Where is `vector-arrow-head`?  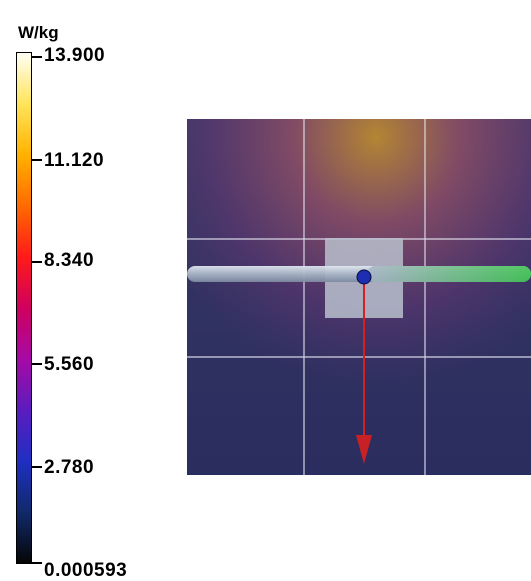
vector-arrow-head is located at coordinates (364, 449).